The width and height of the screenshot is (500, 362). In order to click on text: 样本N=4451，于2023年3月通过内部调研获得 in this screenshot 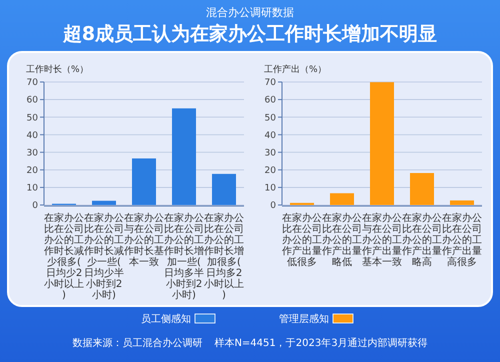, I will do `click(321, 343)`.